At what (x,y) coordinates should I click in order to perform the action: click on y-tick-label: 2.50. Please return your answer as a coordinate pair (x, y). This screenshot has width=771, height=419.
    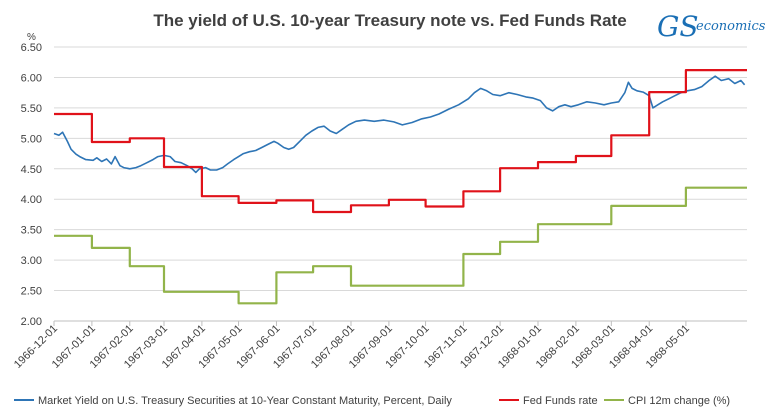
    Looking at the image, I should click on (31, 292).